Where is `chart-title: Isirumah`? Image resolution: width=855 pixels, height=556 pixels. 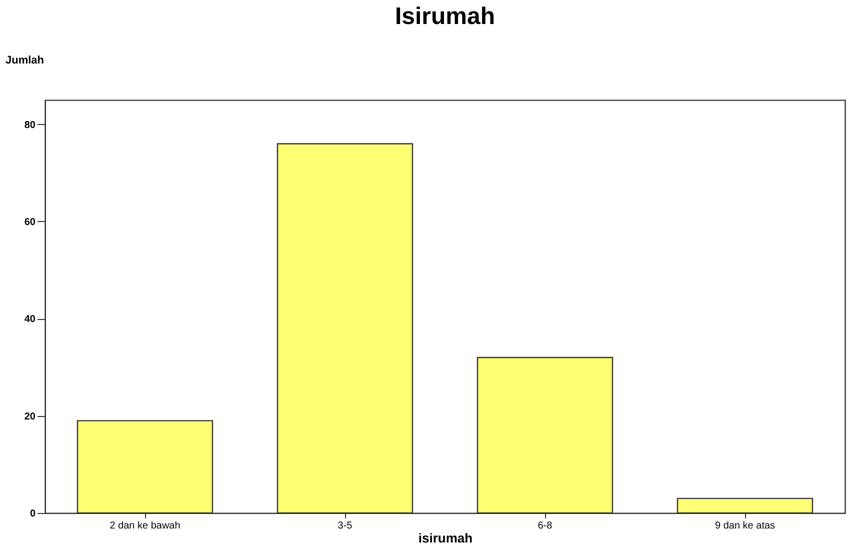
chart-title: Isirumah is located at coordinates (445, 16).